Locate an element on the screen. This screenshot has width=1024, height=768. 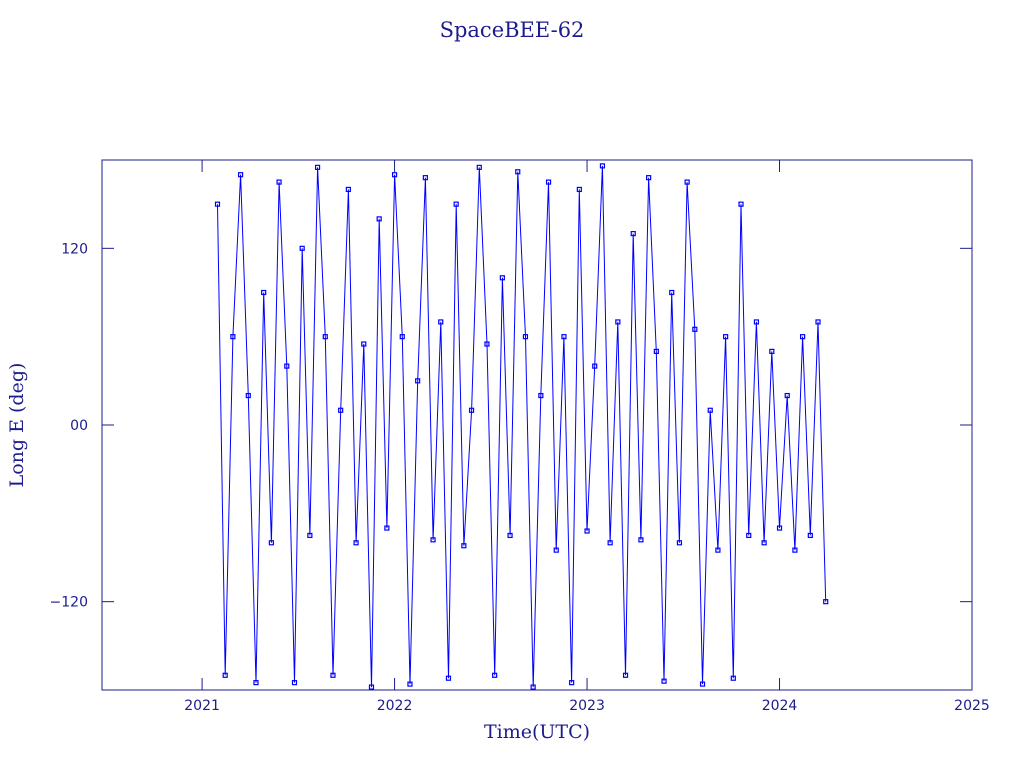
y-tick-label: −120 is located at coordinates (69, 603).